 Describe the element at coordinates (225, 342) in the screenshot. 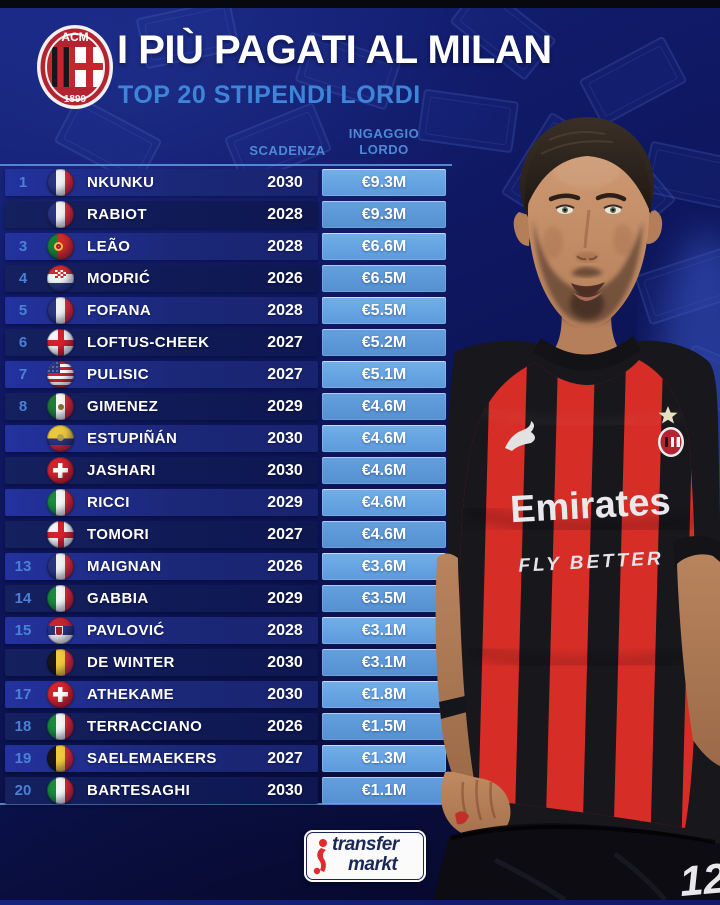

I see `table-row: 6 LOFTUS-CHEEK 2027 €5.2M` at that location.